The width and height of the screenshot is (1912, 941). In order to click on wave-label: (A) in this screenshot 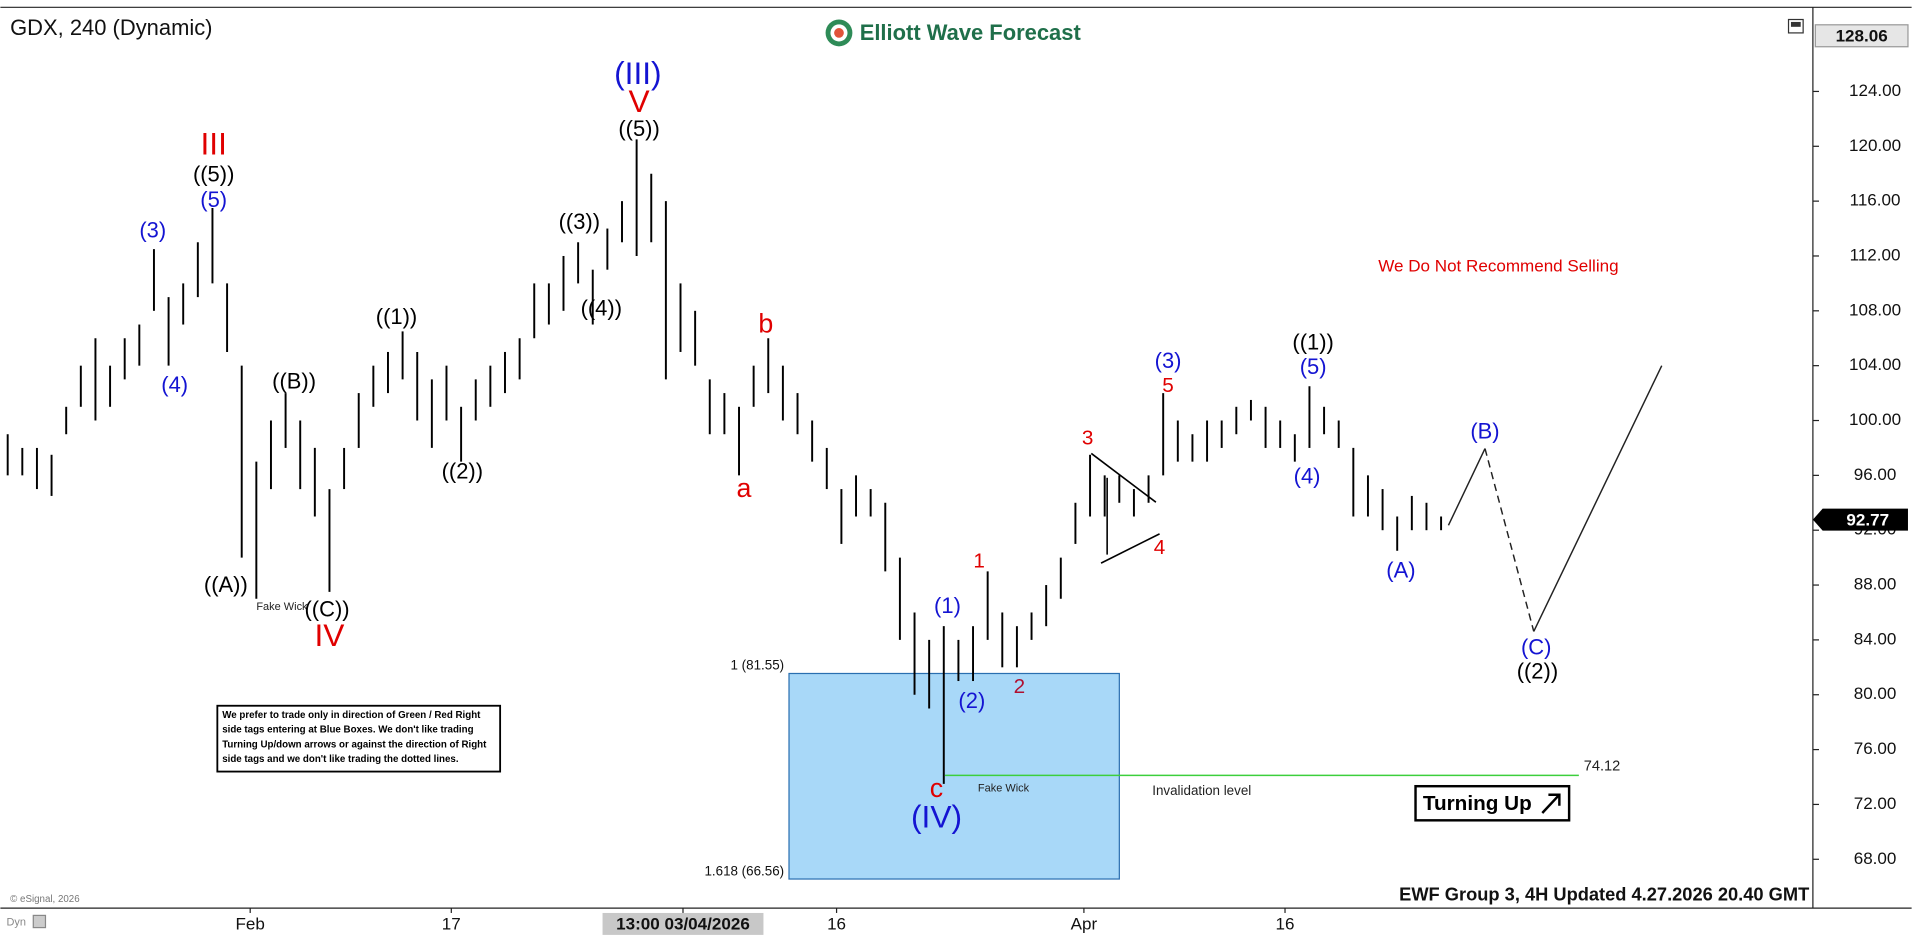, I will do `click(1400, 569)`.